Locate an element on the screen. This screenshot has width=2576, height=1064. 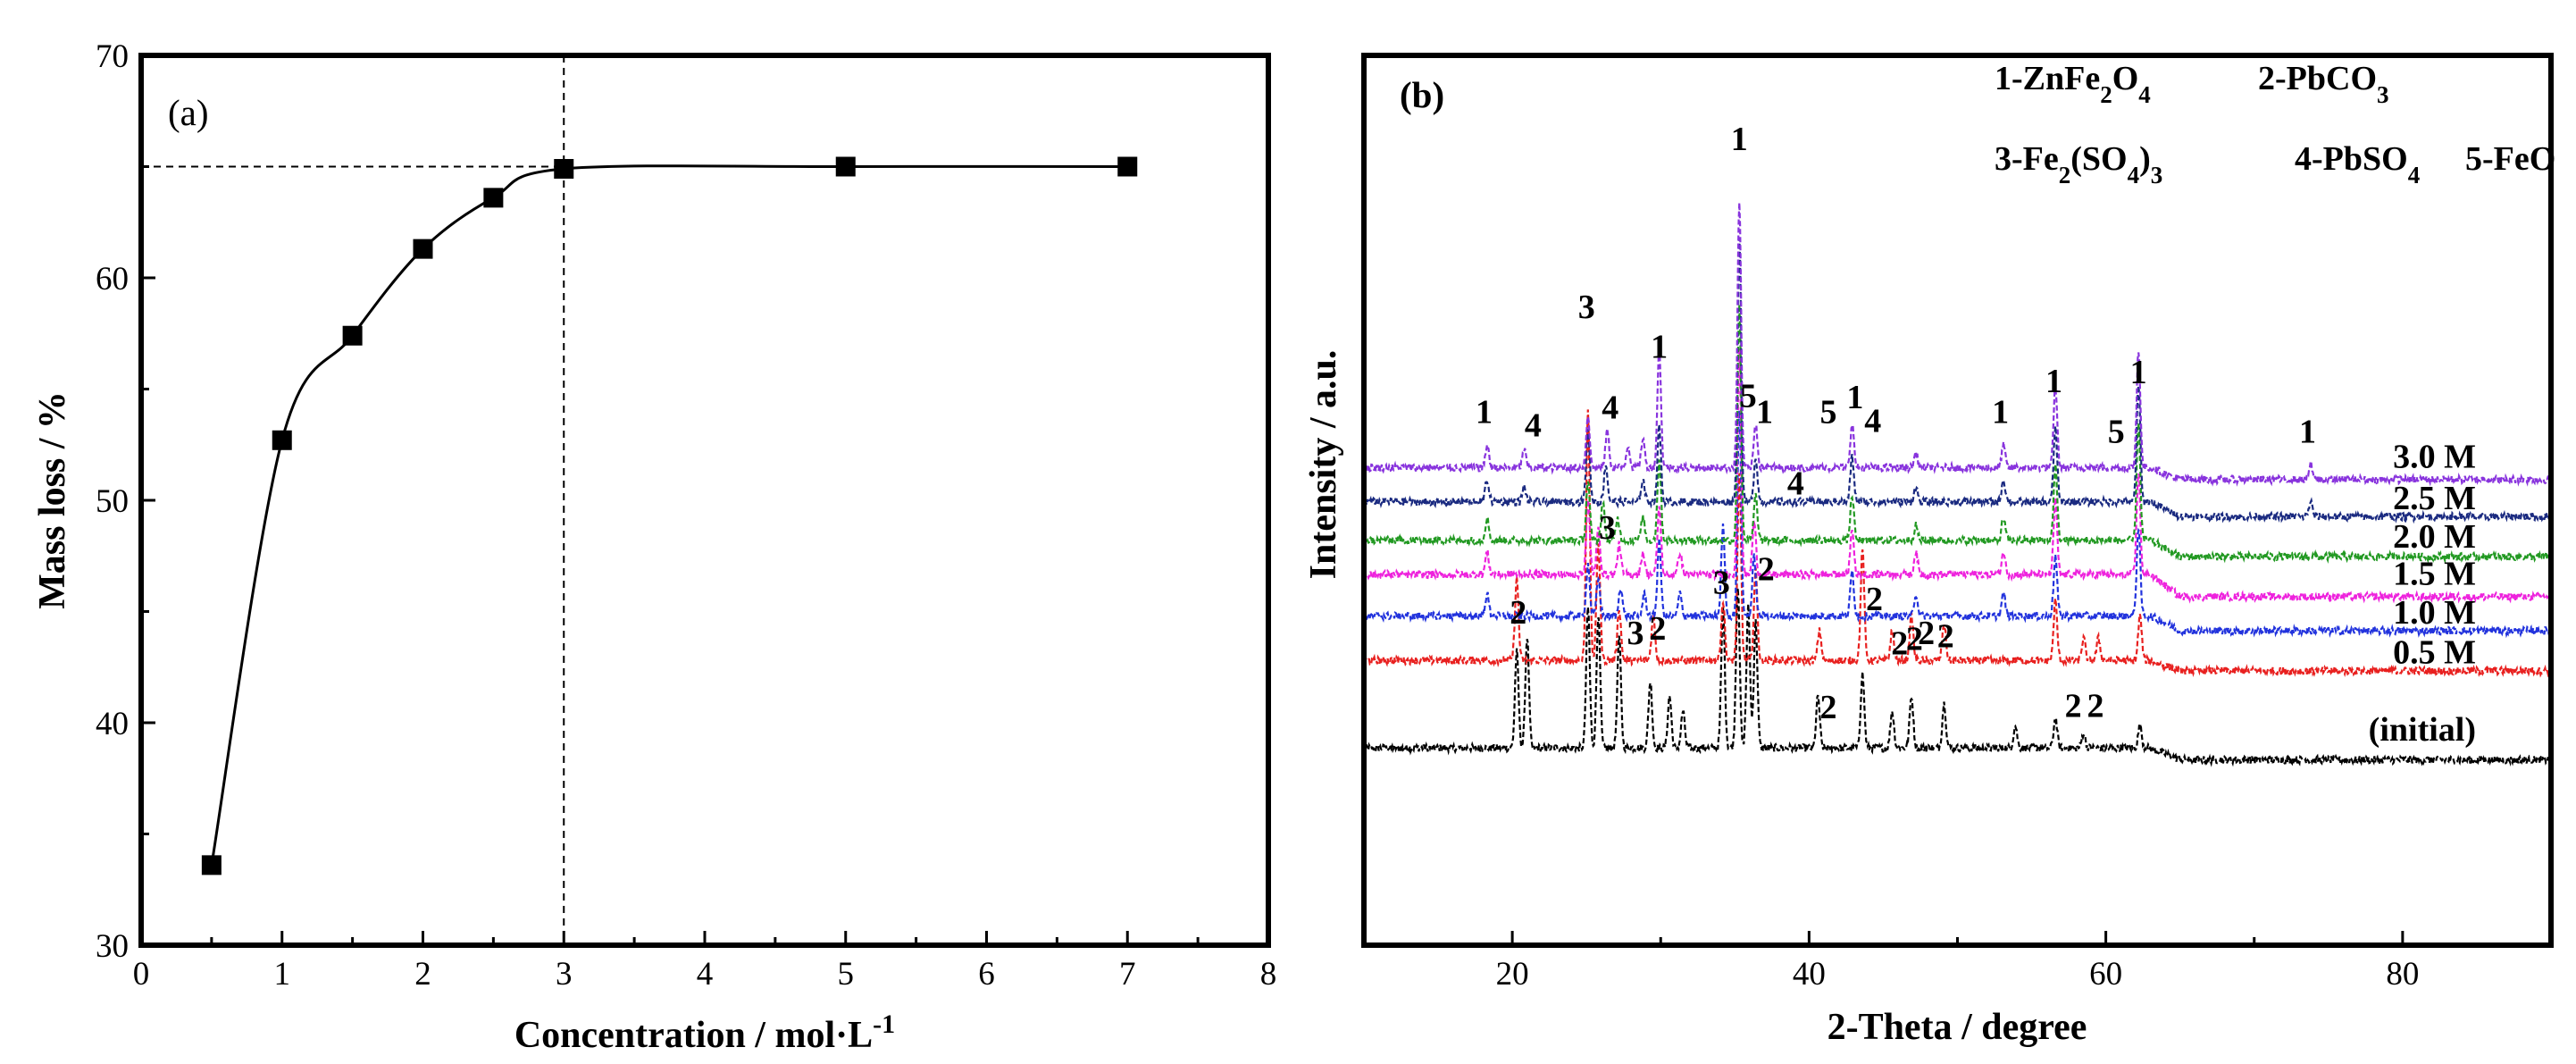
x-tick-label: 6 is located at coordinates (987, 974).